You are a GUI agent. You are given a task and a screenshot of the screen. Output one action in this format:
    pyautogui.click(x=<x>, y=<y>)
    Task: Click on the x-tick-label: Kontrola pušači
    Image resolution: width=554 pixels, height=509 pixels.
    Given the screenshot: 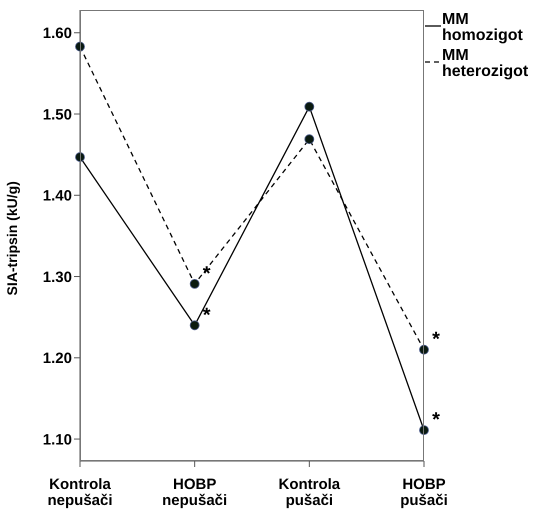 What is the action you would take?
    pyautogui.click(x=309, y=492)
    